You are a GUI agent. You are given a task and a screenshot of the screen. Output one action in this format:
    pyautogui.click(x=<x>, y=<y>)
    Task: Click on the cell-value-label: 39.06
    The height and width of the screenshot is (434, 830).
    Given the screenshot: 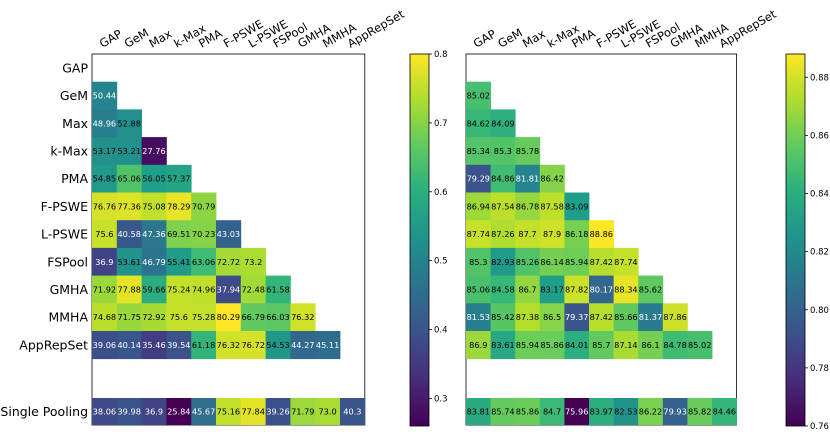 What is the action you would take?
    pyautogui.click(x=104, y=345)
    